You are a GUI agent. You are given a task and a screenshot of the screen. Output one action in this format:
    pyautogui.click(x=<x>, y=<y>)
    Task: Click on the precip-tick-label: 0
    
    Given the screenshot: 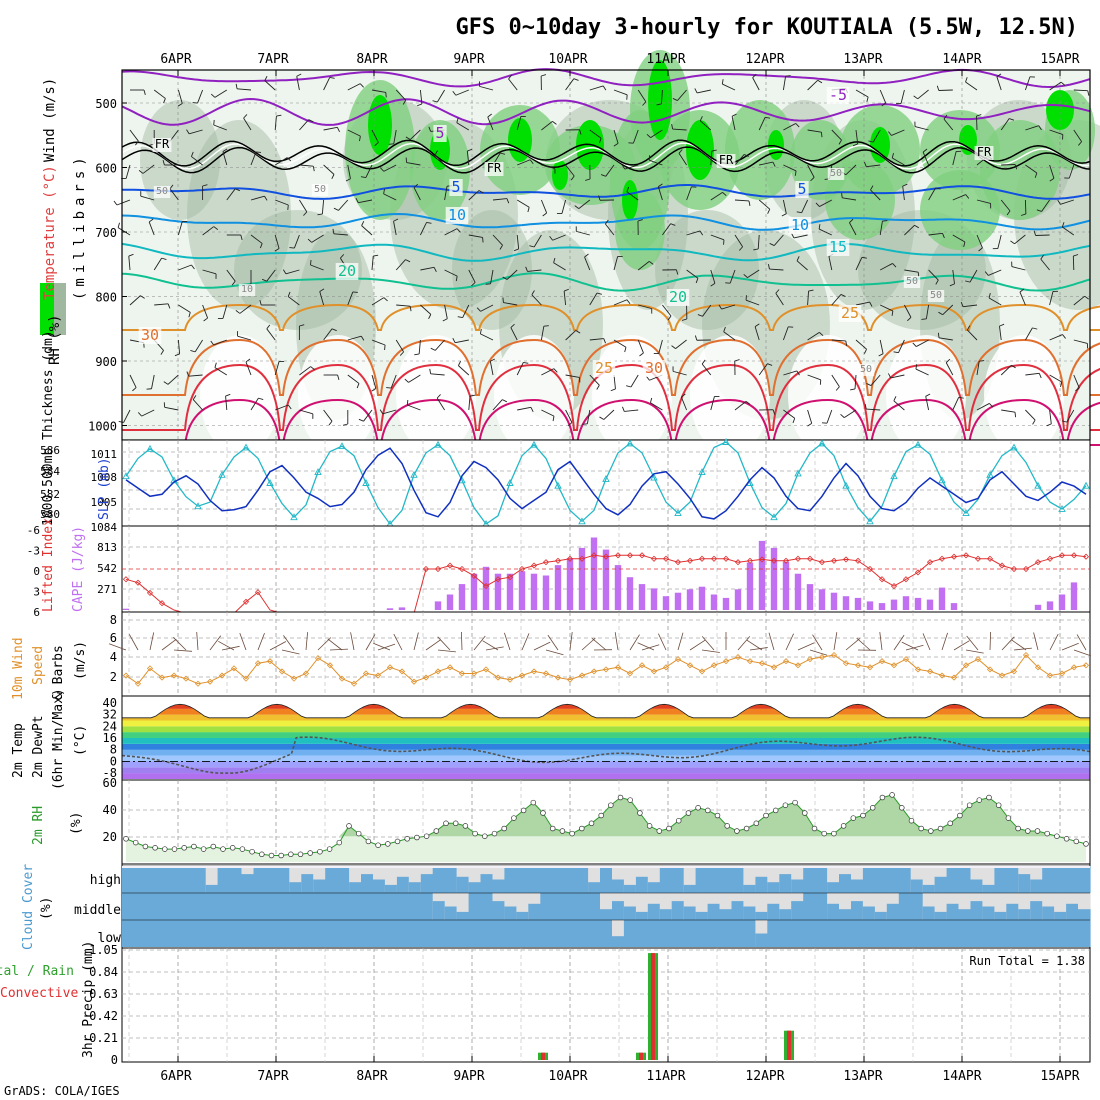 What is the action you would take?
    pyautogui.click(x=114, y=1060)
    